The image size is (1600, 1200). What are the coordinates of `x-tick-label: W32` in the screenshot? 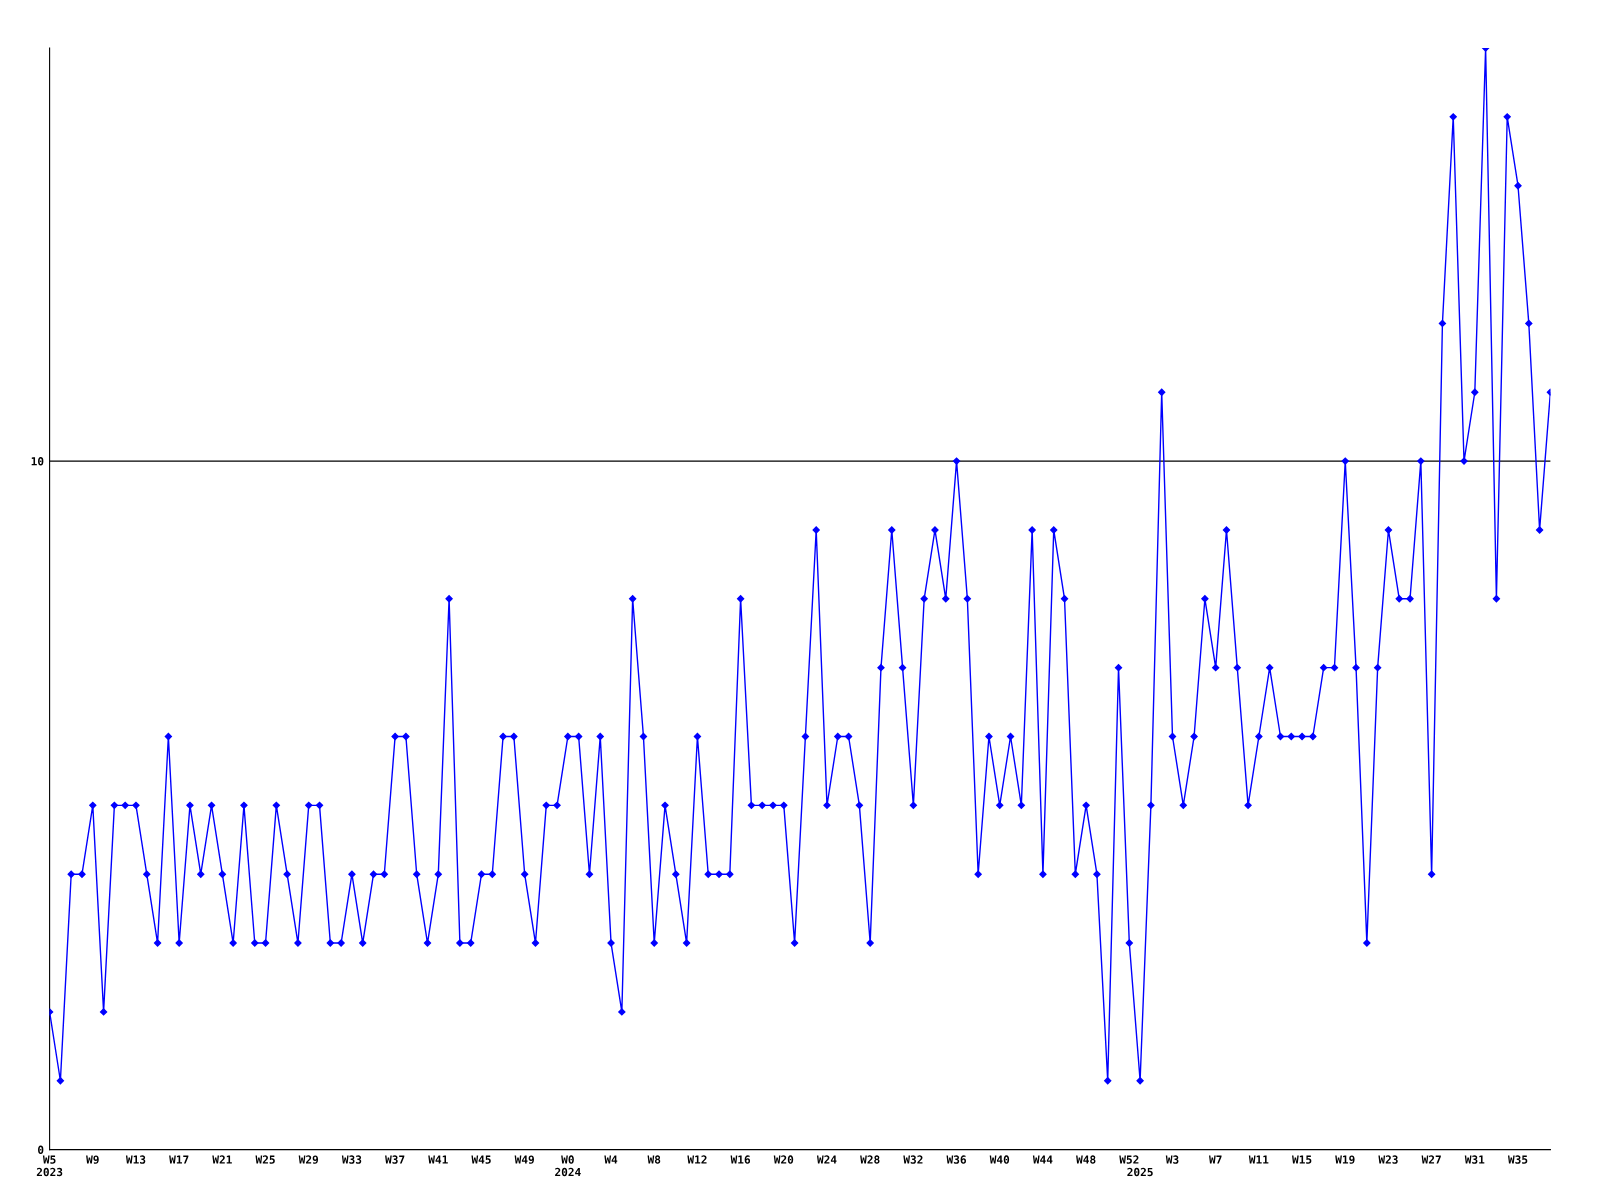 It's located at (913, 1159).